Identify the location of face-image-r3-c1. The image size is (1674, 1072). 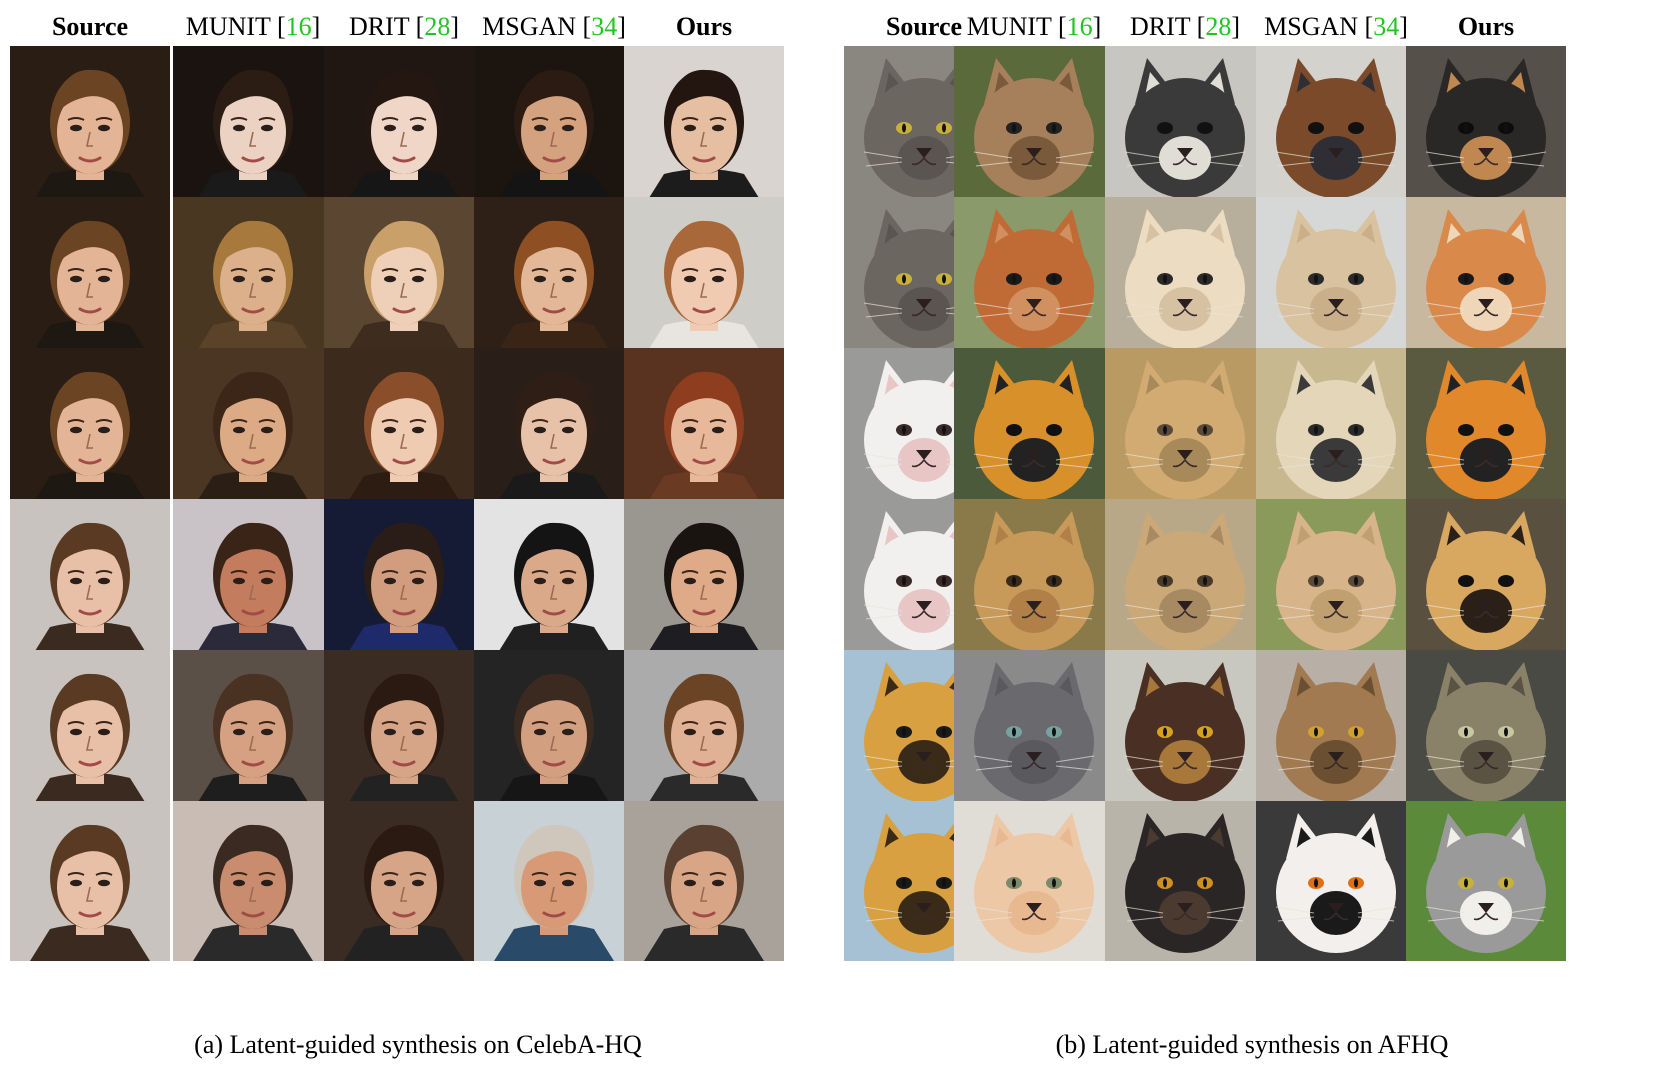
(90, 428).